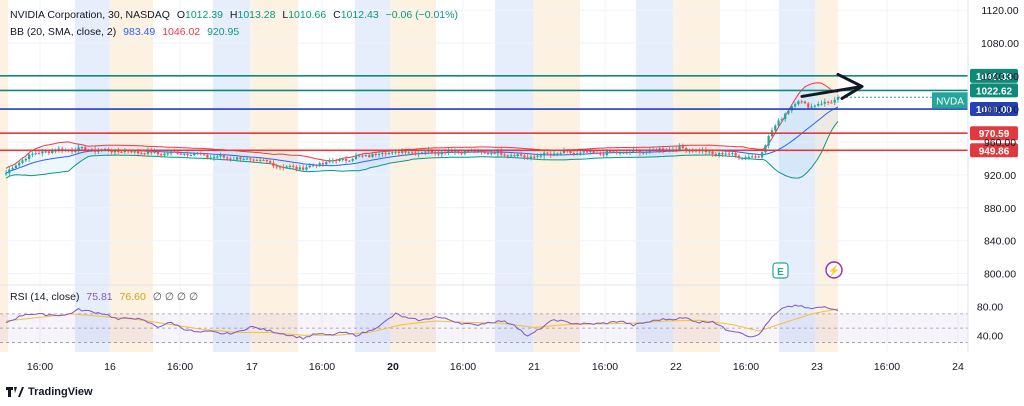 Image resolution: width=1024 pixels, height=406 pixels. Describe the element at coordinates (1000, 275) in the screenshot. I see `price-tick-label: 800.00` at that location.